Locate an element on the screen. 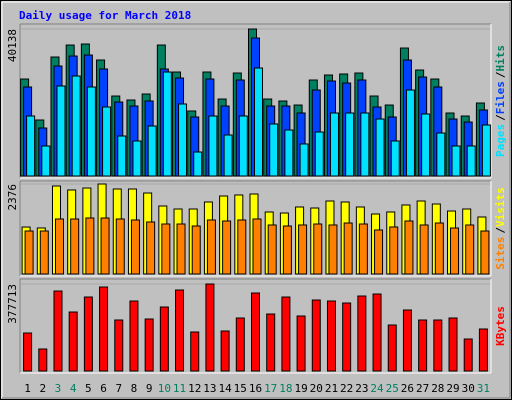  legend-entry: Visits is located at coordinates (500, 207).